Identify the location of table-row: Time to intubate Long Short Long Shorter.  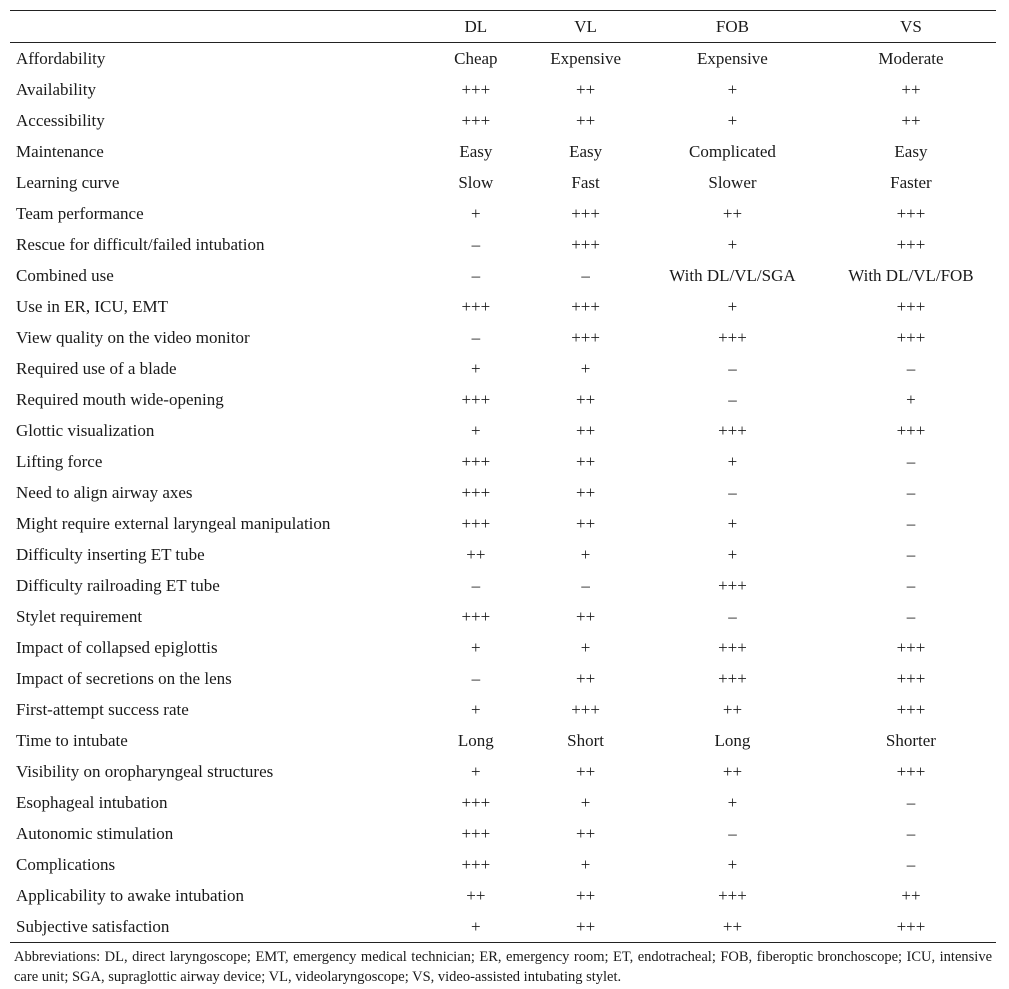
(503, 740).